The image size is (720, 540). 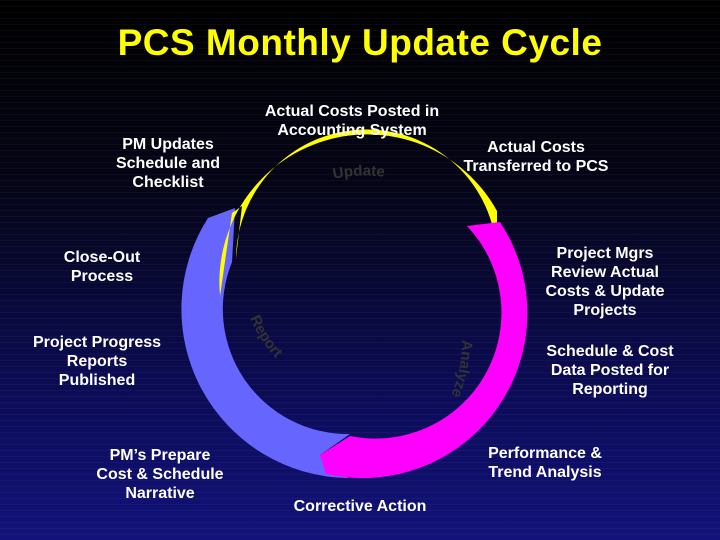 I want to click on report-arc-label: Report, so click(x=265, y=337).